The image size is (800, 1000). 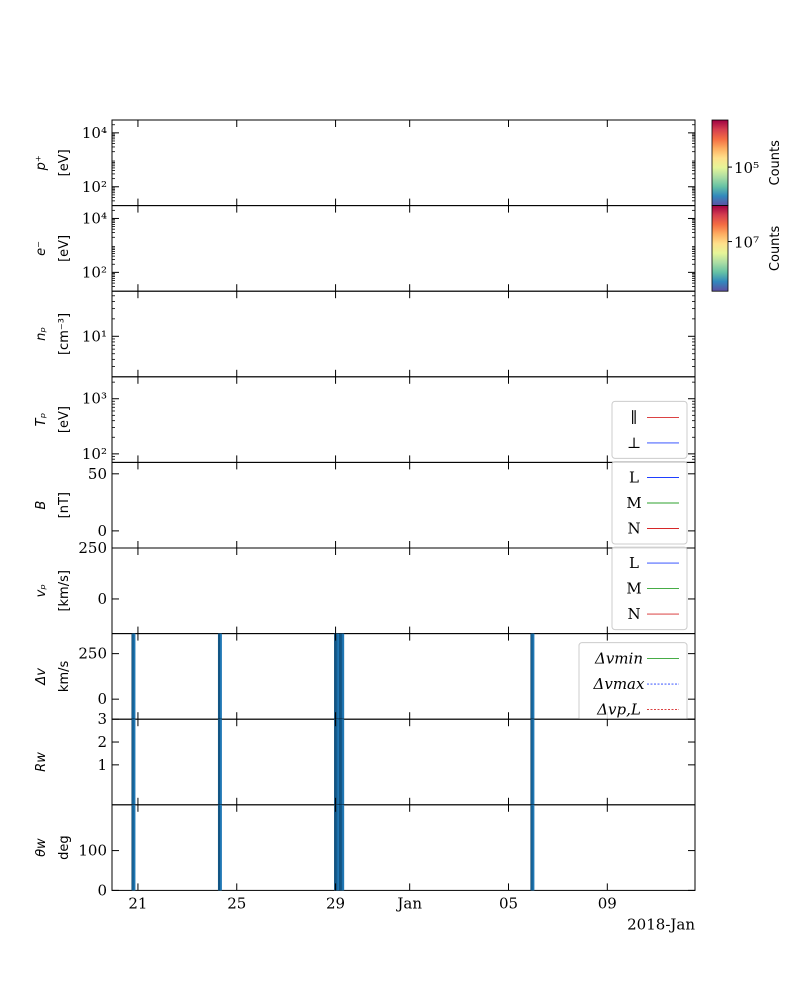 What do you see at coordinates (102, 765) in the screenshot?
I see `y-tick-label: 1` at bounding box center [102, 765].